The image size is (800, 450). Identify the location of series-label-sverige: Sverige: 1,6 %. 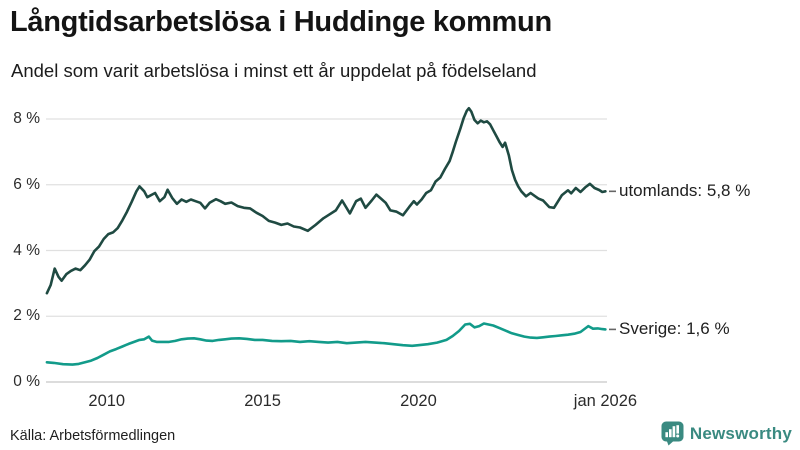
(674, 329).